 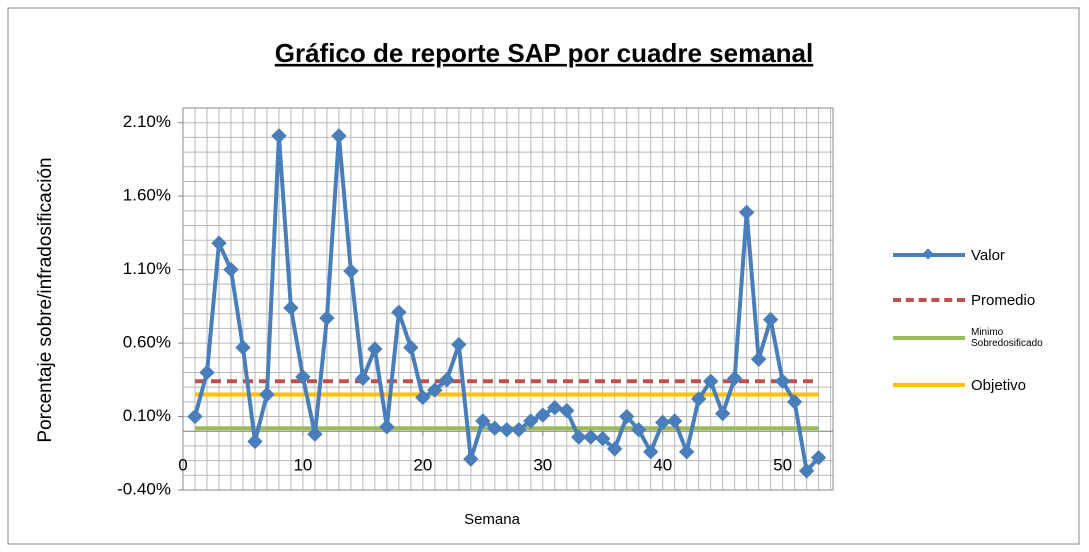 I want to click on legend-entry: Promedio, so click(x=964, y=300).